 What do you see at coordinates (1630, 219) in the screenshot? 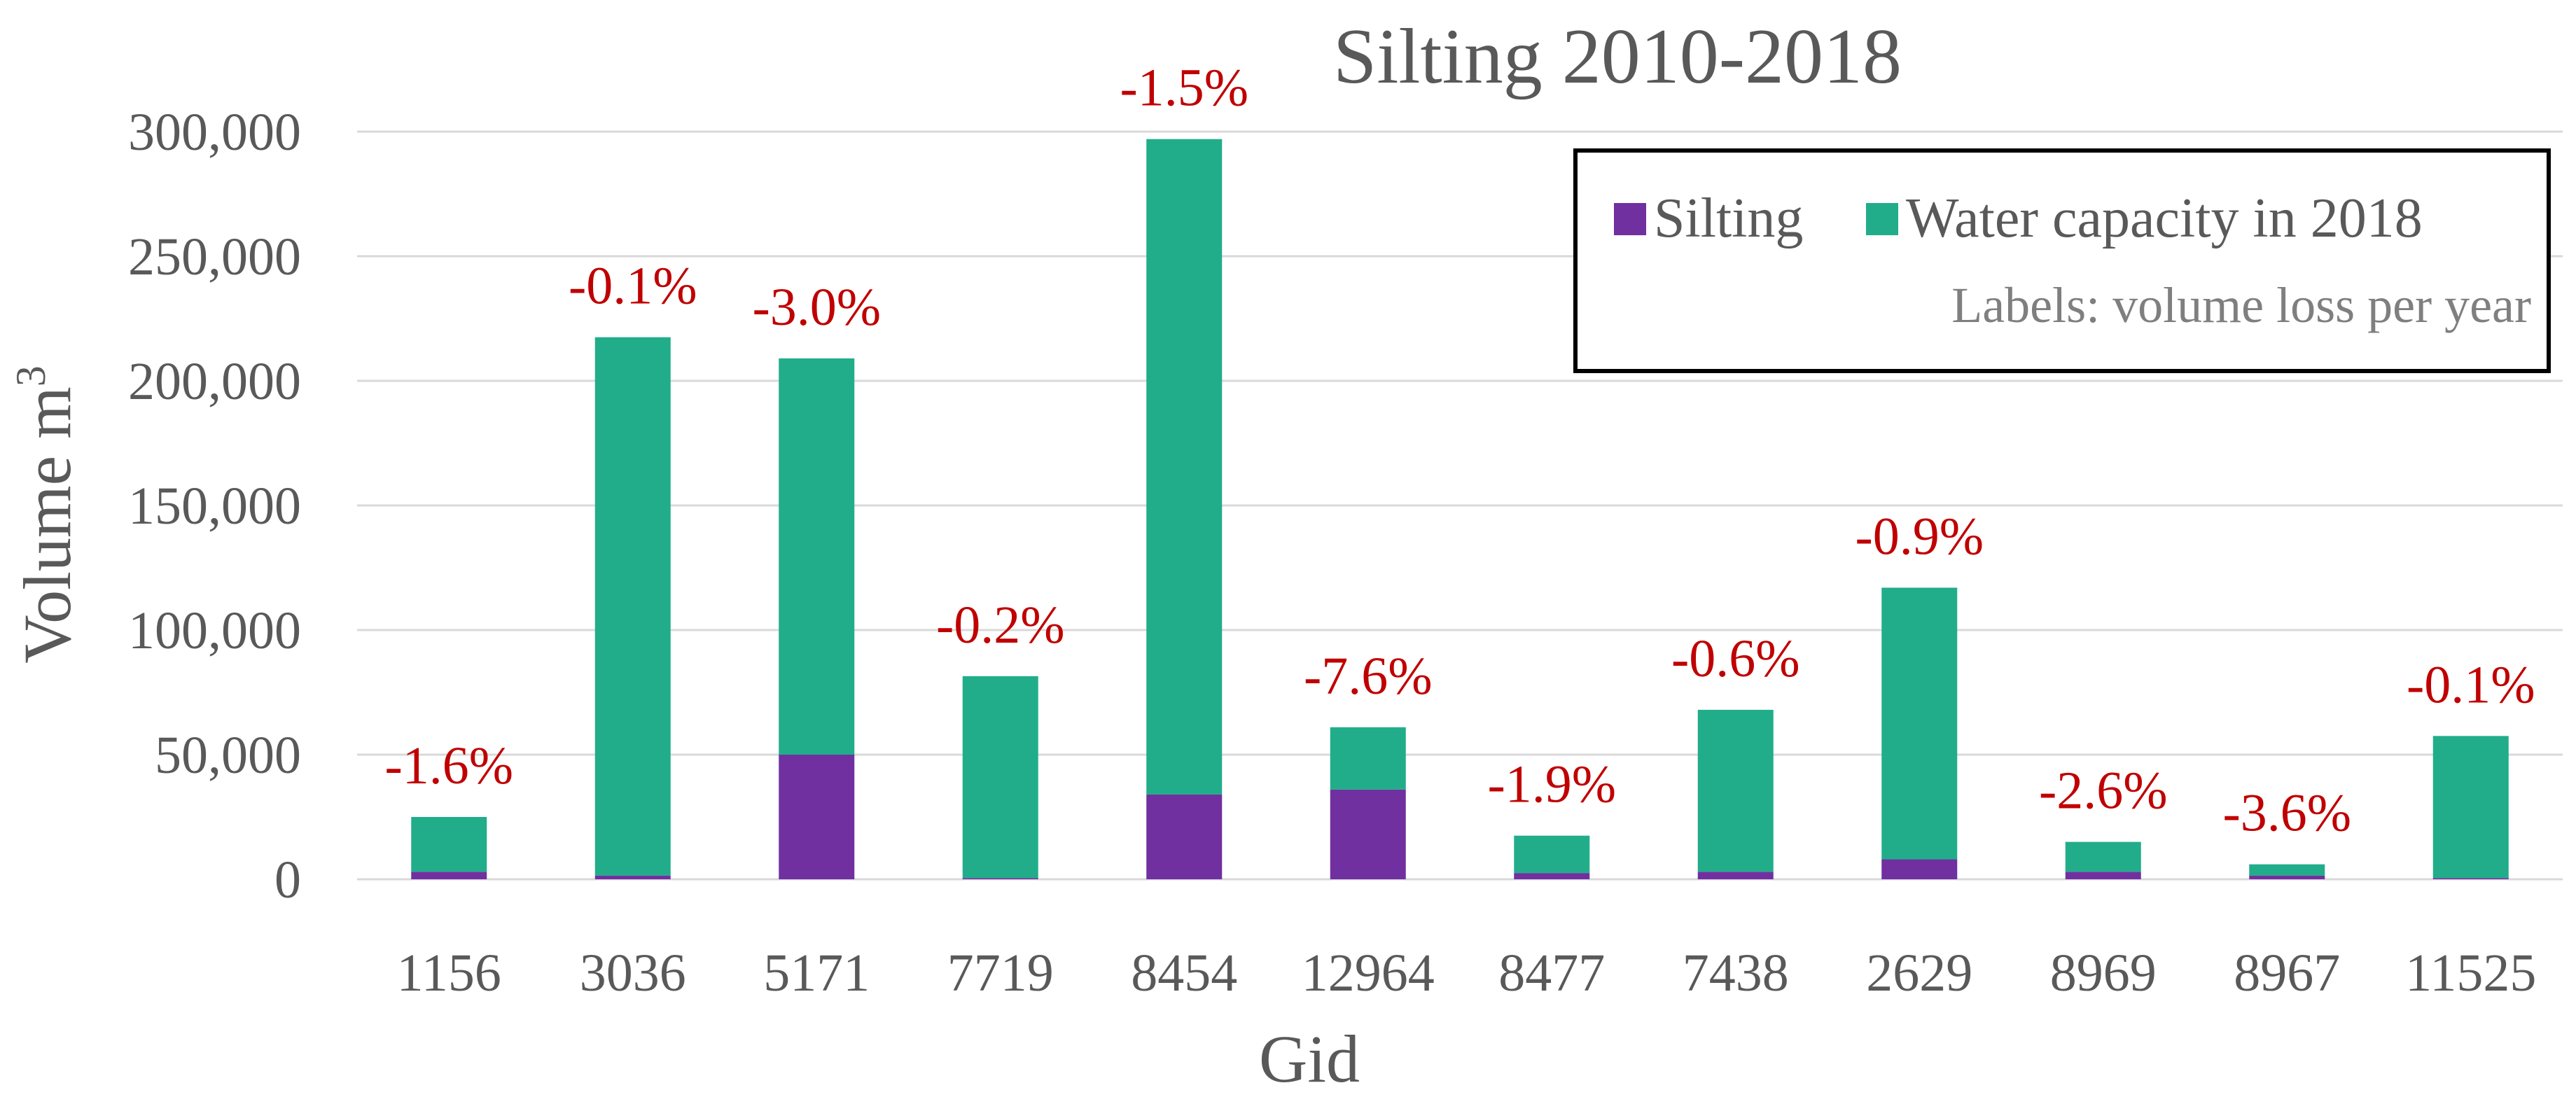
I see `legend-swatch-silting` at bounding box center [1630, 219].